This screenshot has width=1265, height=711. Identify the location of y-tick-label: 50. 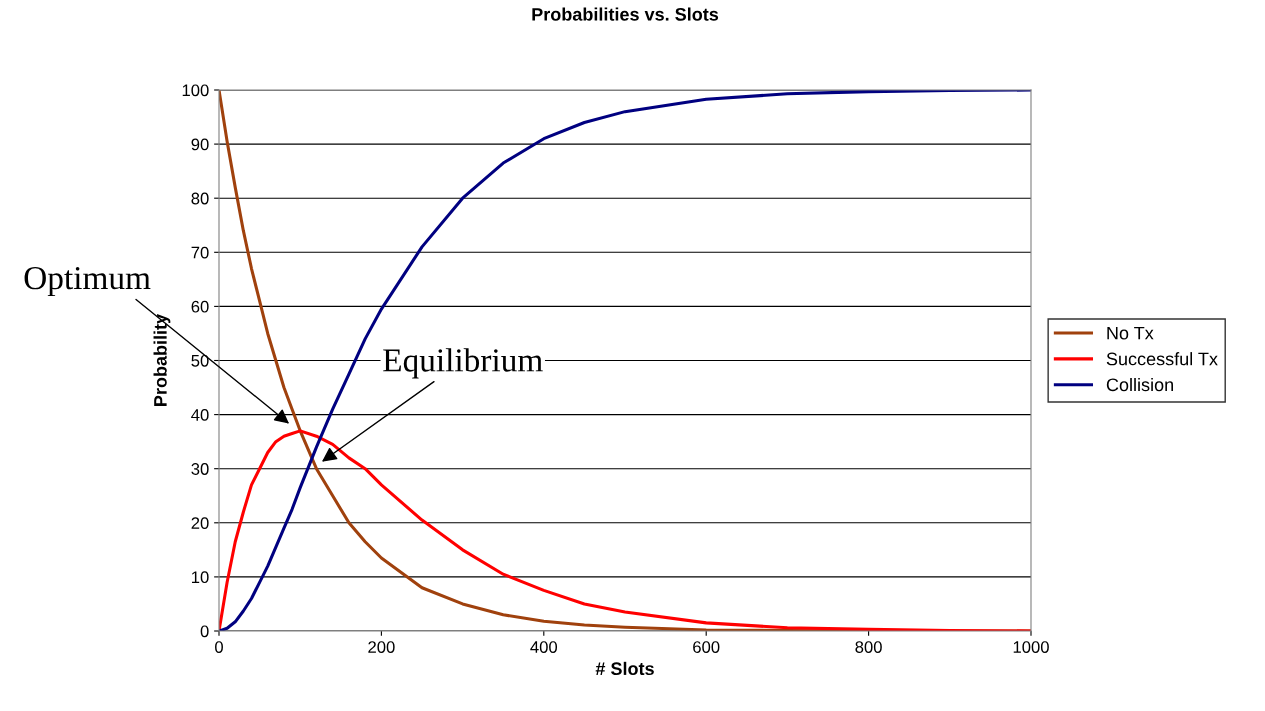
(200, 360).